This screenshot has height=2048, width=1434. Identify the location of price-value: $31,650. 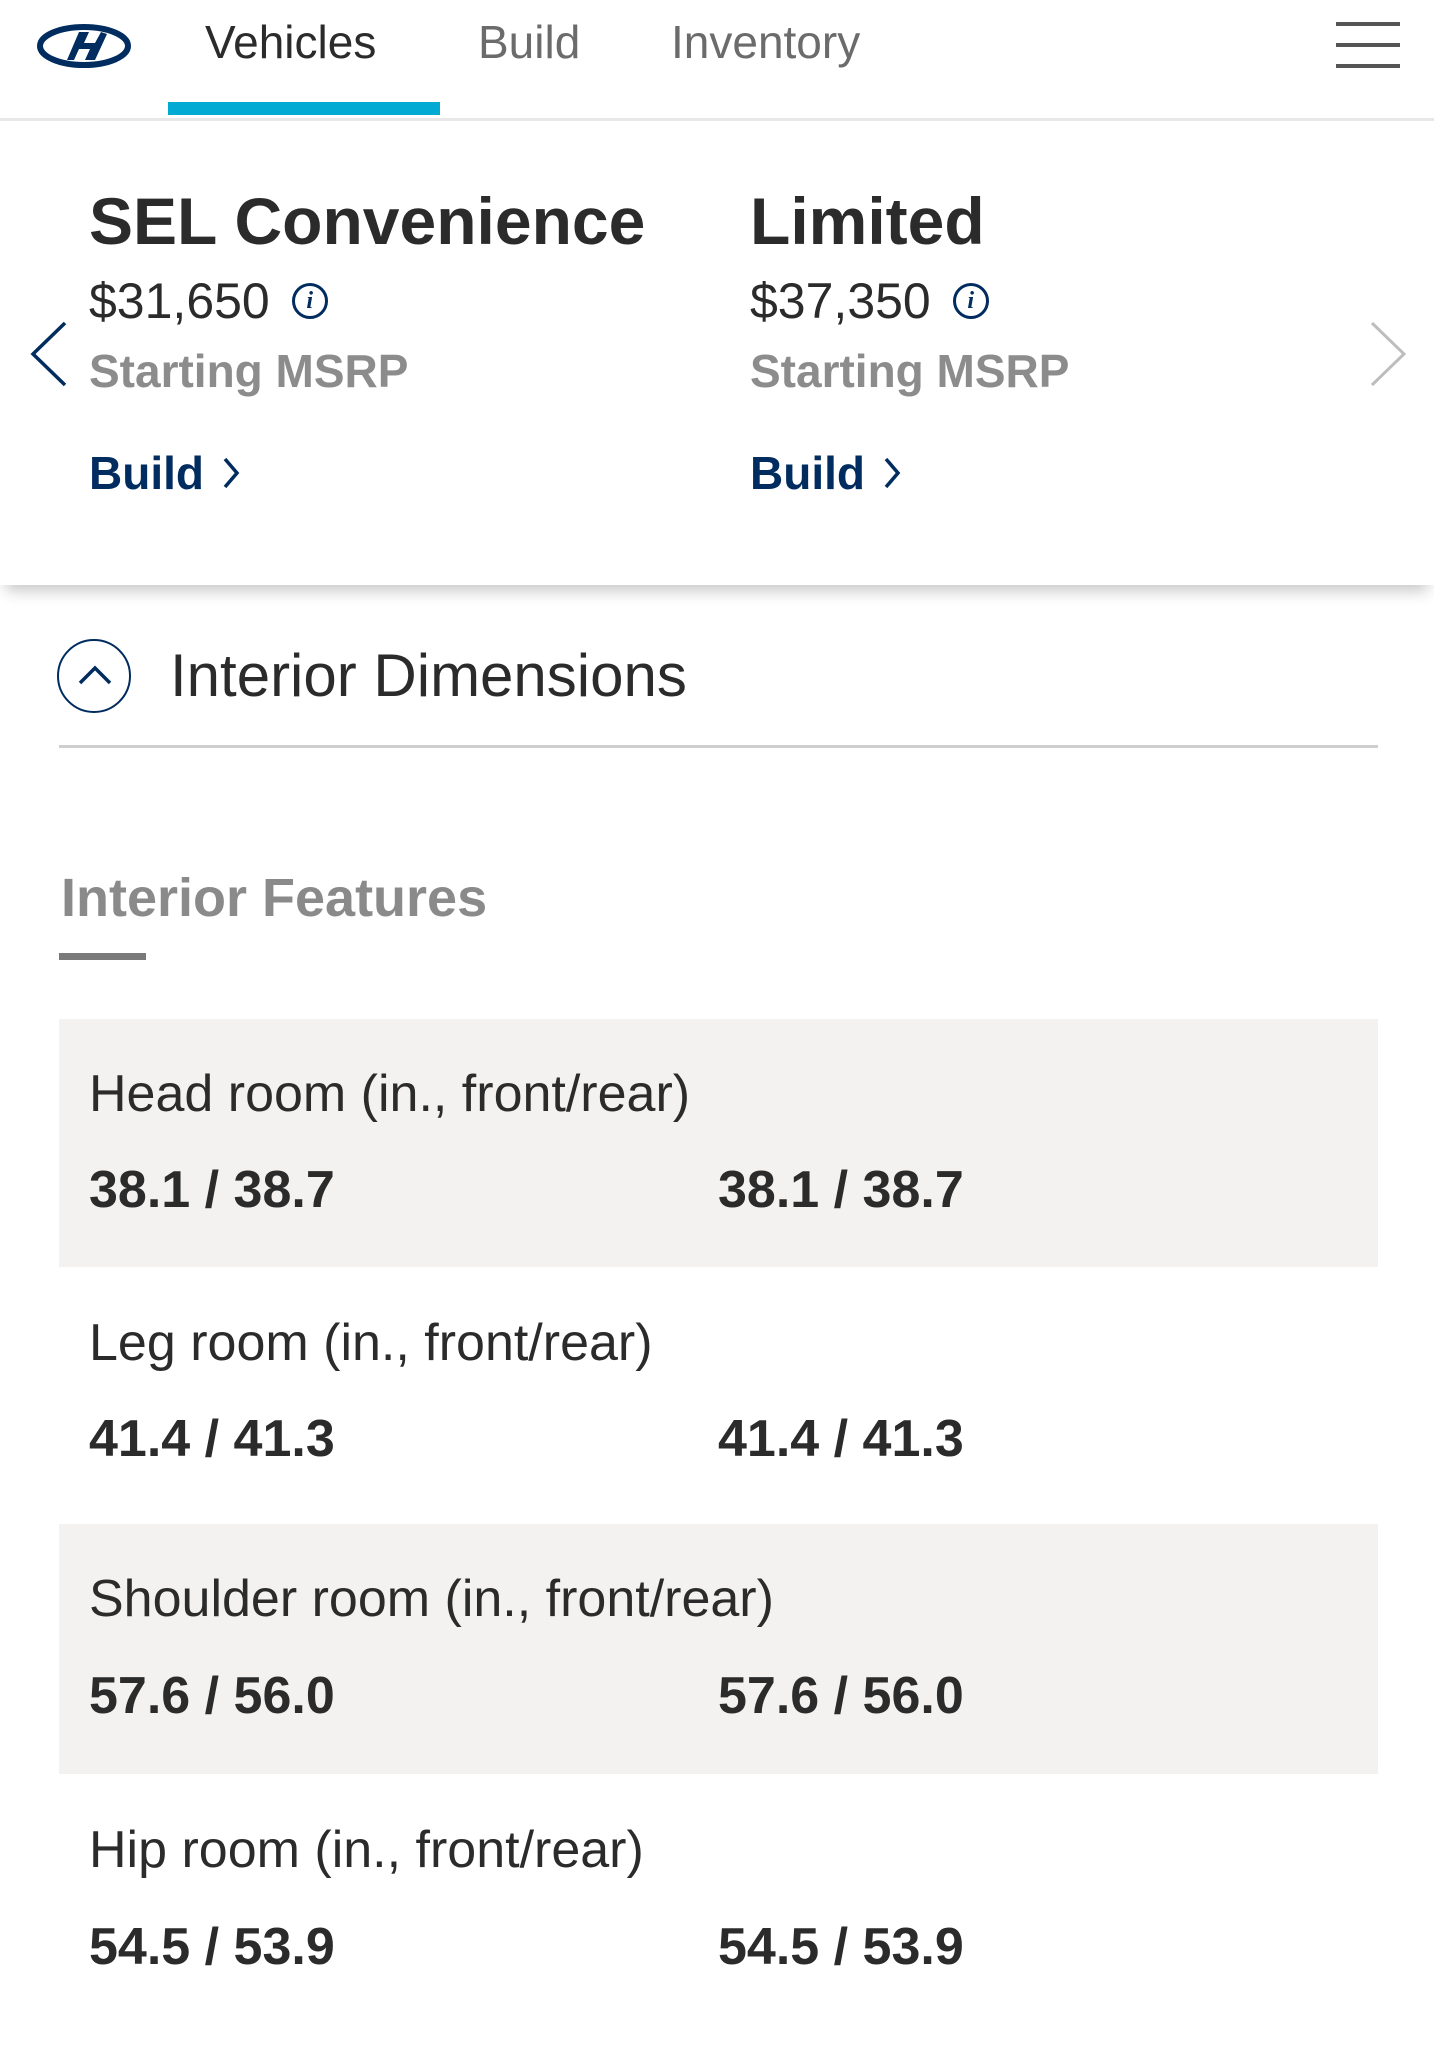
(179, 301).